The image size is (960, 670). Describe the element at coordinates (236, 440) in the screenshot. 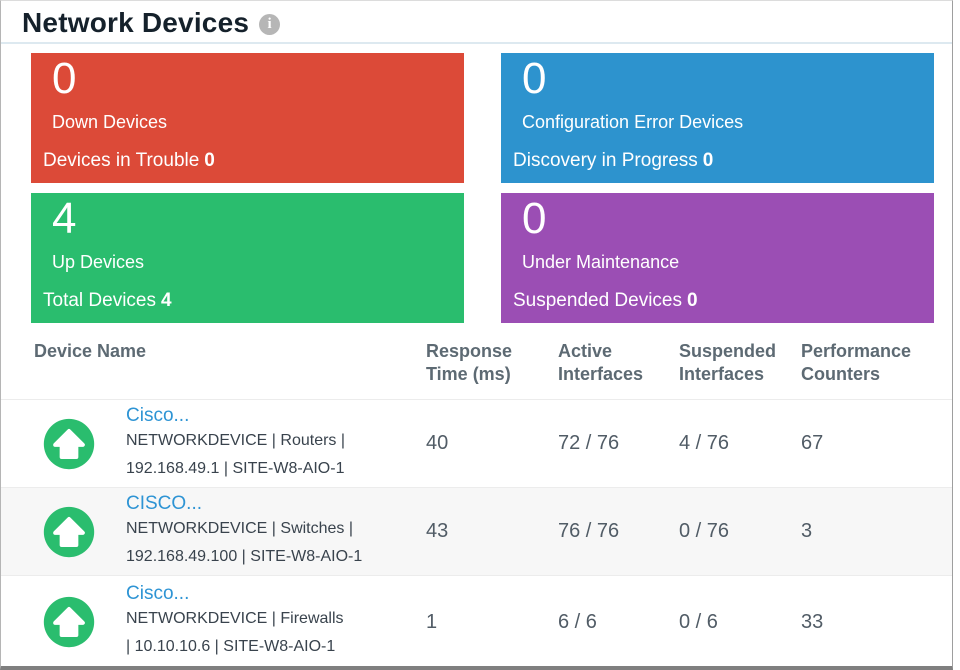

I see `device-details-line1: NETWORKDEVICE | Routers |` at that location.